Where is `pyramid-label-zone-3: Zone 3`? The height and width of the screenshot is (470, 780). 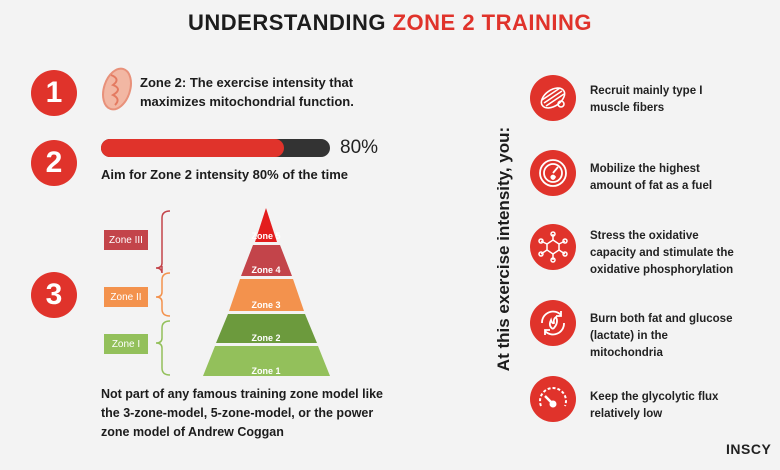 pyramid-label-zone-3: Zone 3 is located at coordinates (265, 305).